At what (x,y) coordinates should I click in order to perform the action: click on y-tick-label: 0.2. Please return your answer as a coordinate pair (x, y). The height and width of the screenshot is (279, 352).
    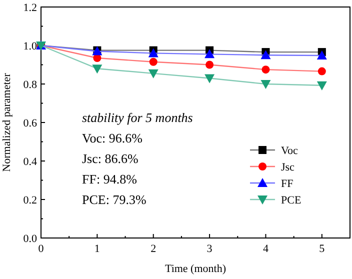
    Looking at the image, I should click on (30, 200).